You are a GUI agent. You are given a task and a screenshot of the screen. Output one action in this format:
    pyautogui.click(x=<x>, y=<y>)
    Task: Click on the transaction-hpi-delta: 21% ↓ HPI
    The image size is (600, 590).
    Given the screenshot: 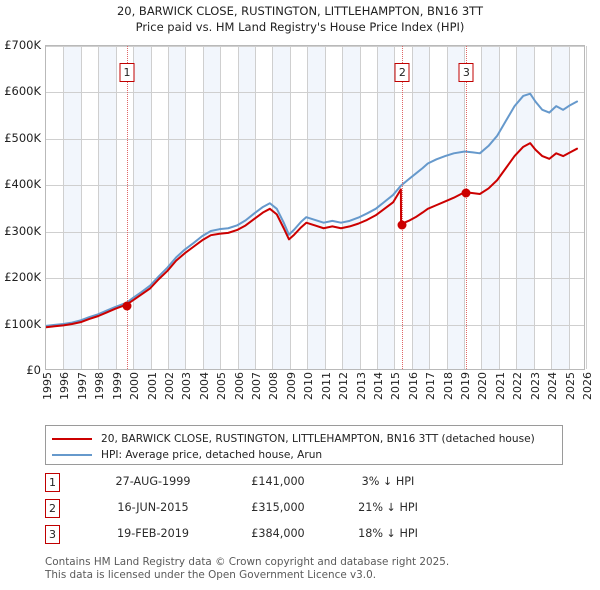 What is the action you would take?
    pyautogui.click(x=388, y=507)
    